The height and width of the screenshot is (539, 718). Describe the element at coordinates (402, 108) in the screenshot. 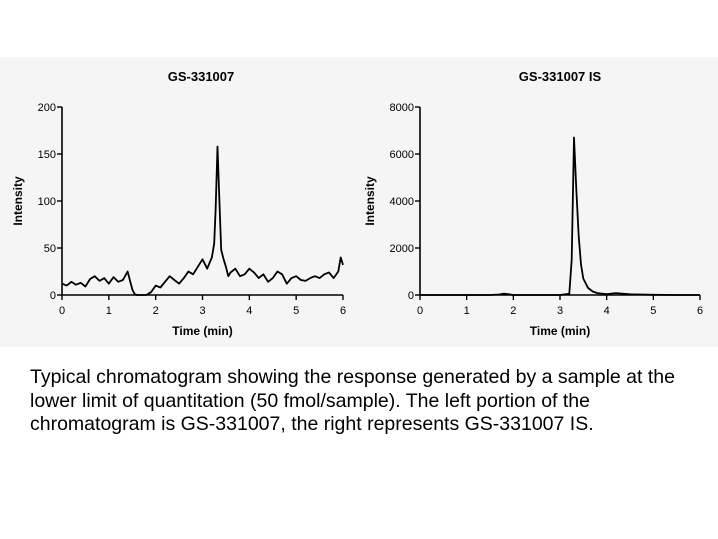

I see `y-tick-label: 8000` at that location.